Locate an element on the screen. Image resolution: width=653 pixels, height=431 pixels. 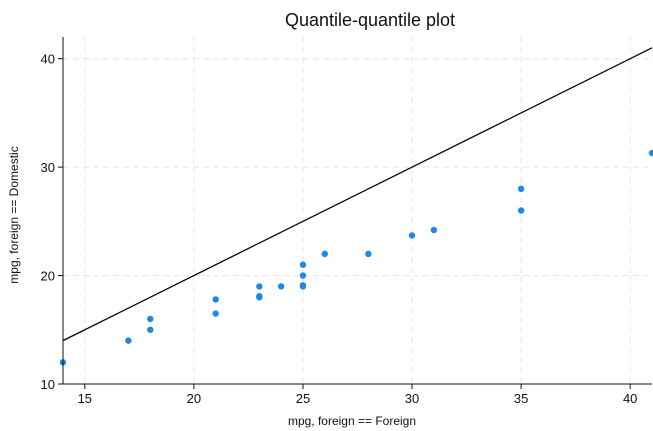
y-axis-label: mpg, foreign == Domestic is located at coordinates (14, 214).